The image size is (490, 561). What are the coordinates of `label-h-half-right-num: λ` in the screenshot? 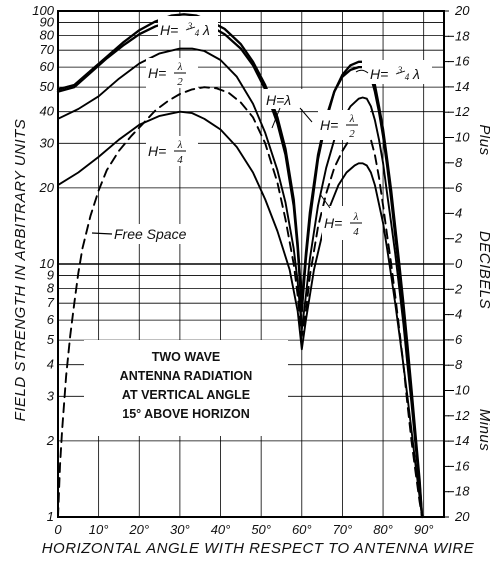 It's located at (352, 119).